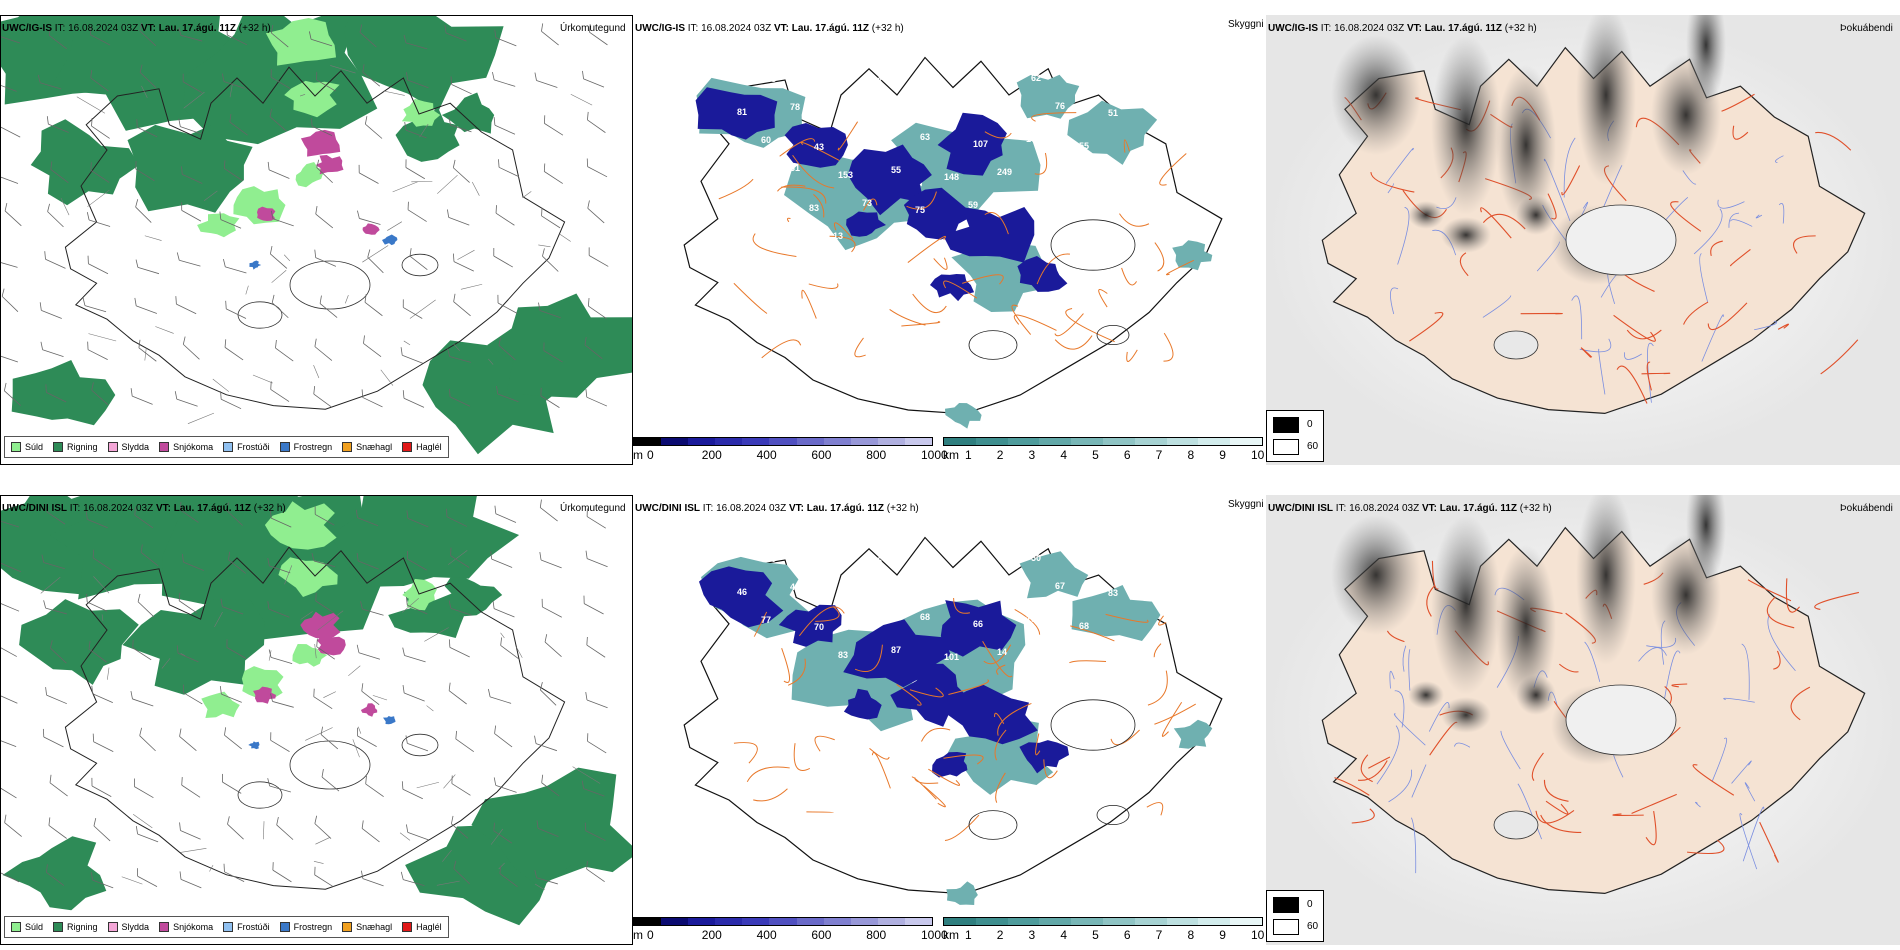 This screenshot has width=1900, height=950. I want to click on colorbar-tick-label: 8, so click(1191, 935).